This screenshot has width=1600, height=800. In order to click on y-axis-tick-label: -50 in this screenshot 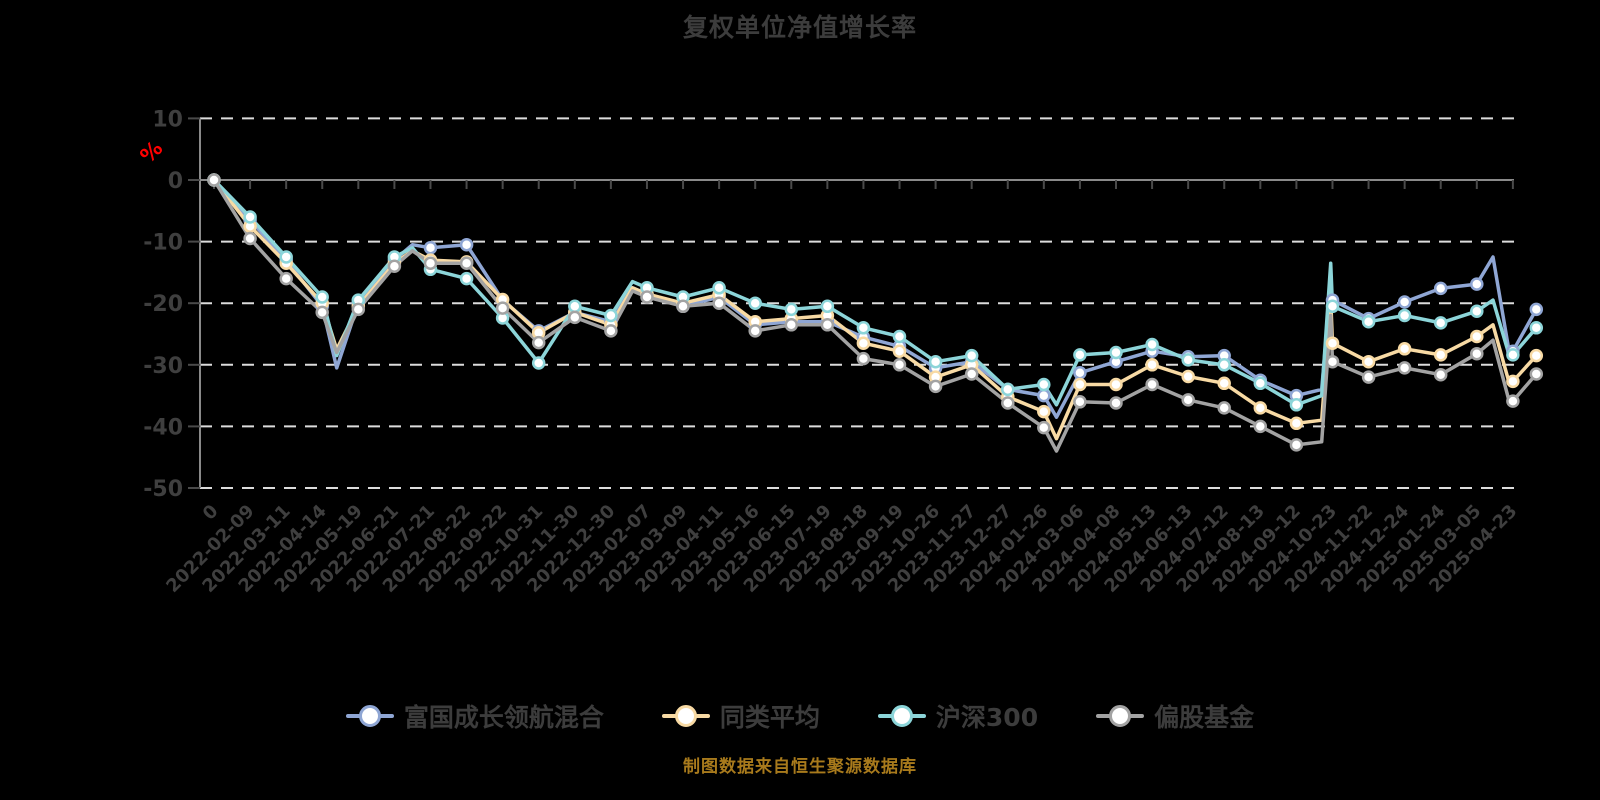, I will do `click(163, 489)`.